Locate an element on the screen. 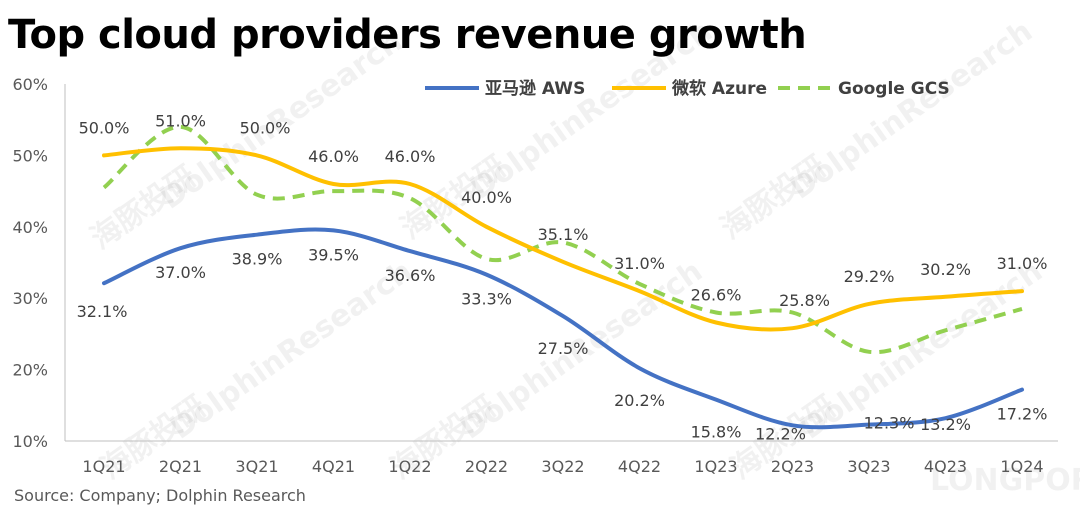 This screenshot has width=1080, height=508. data-label-0: 39.5% is located at coordinates (333, 254).